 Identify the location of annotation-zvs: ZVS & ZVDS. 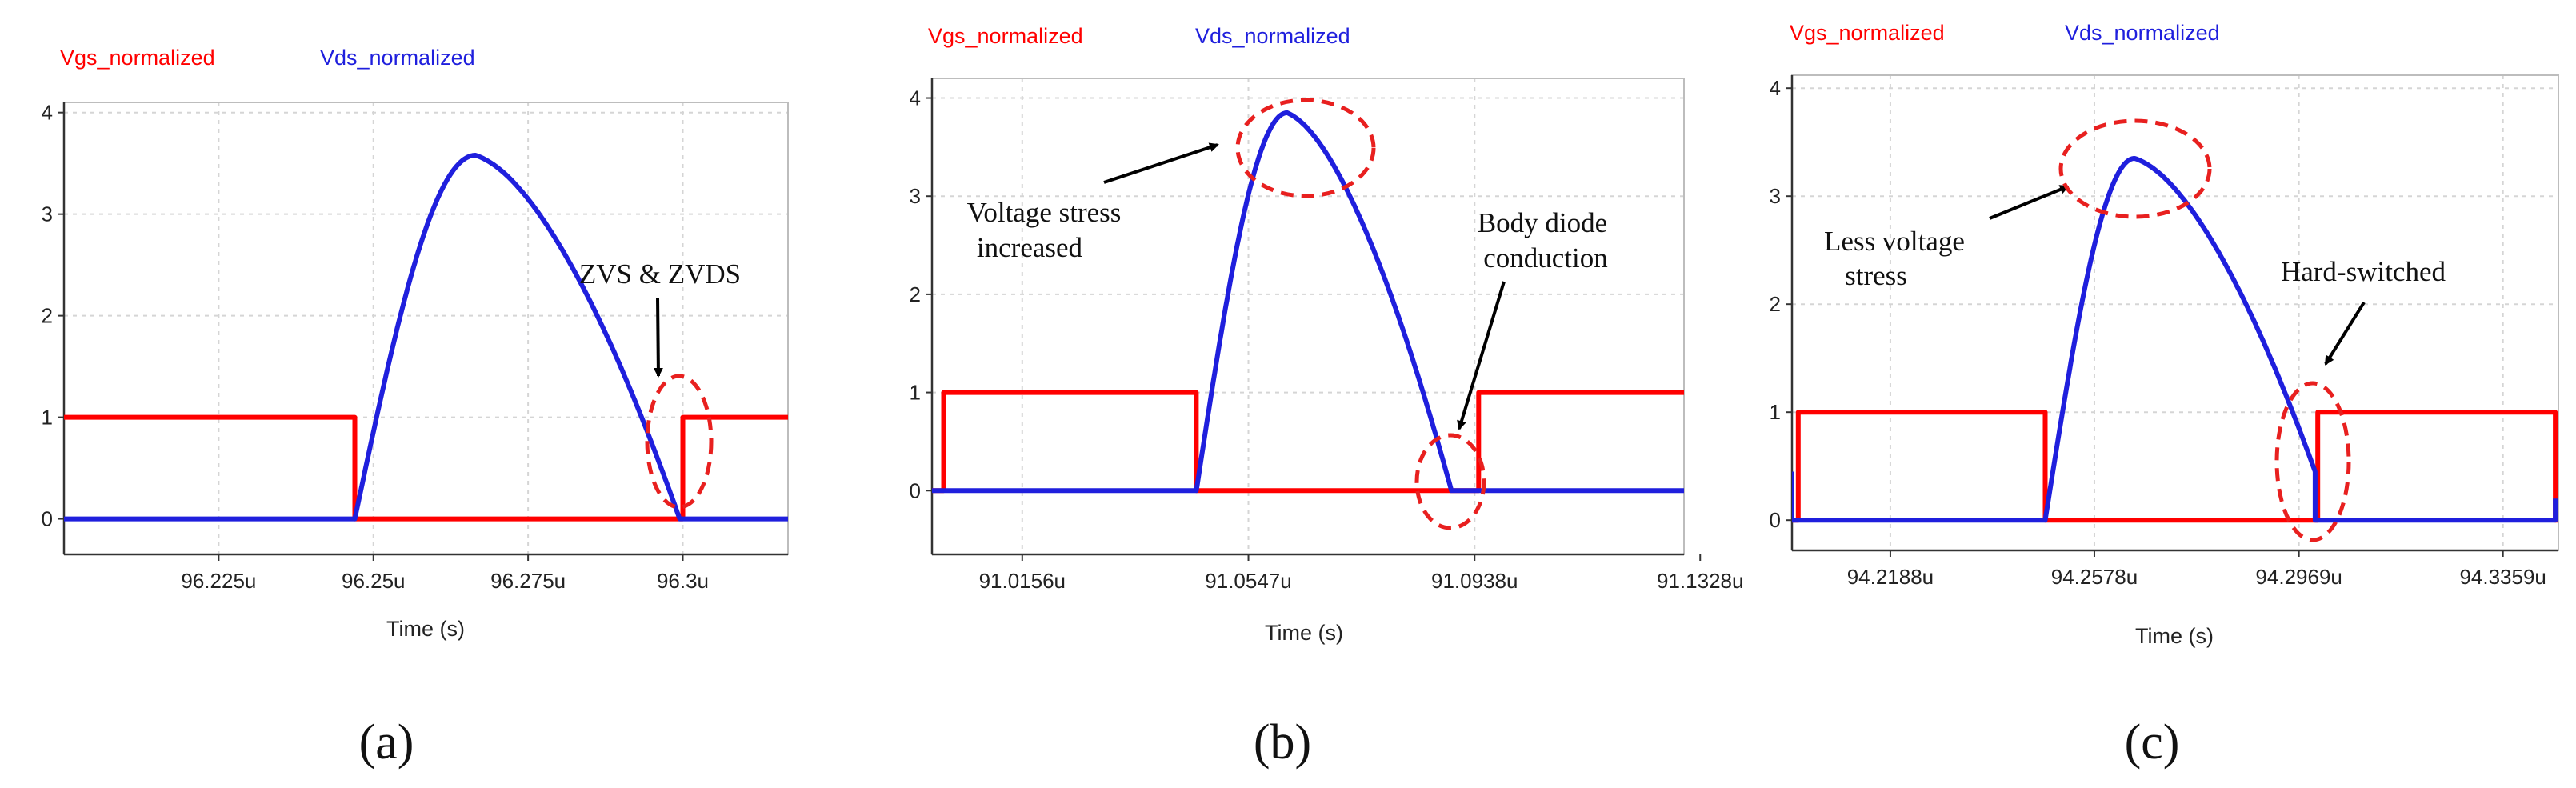
(660, 274).